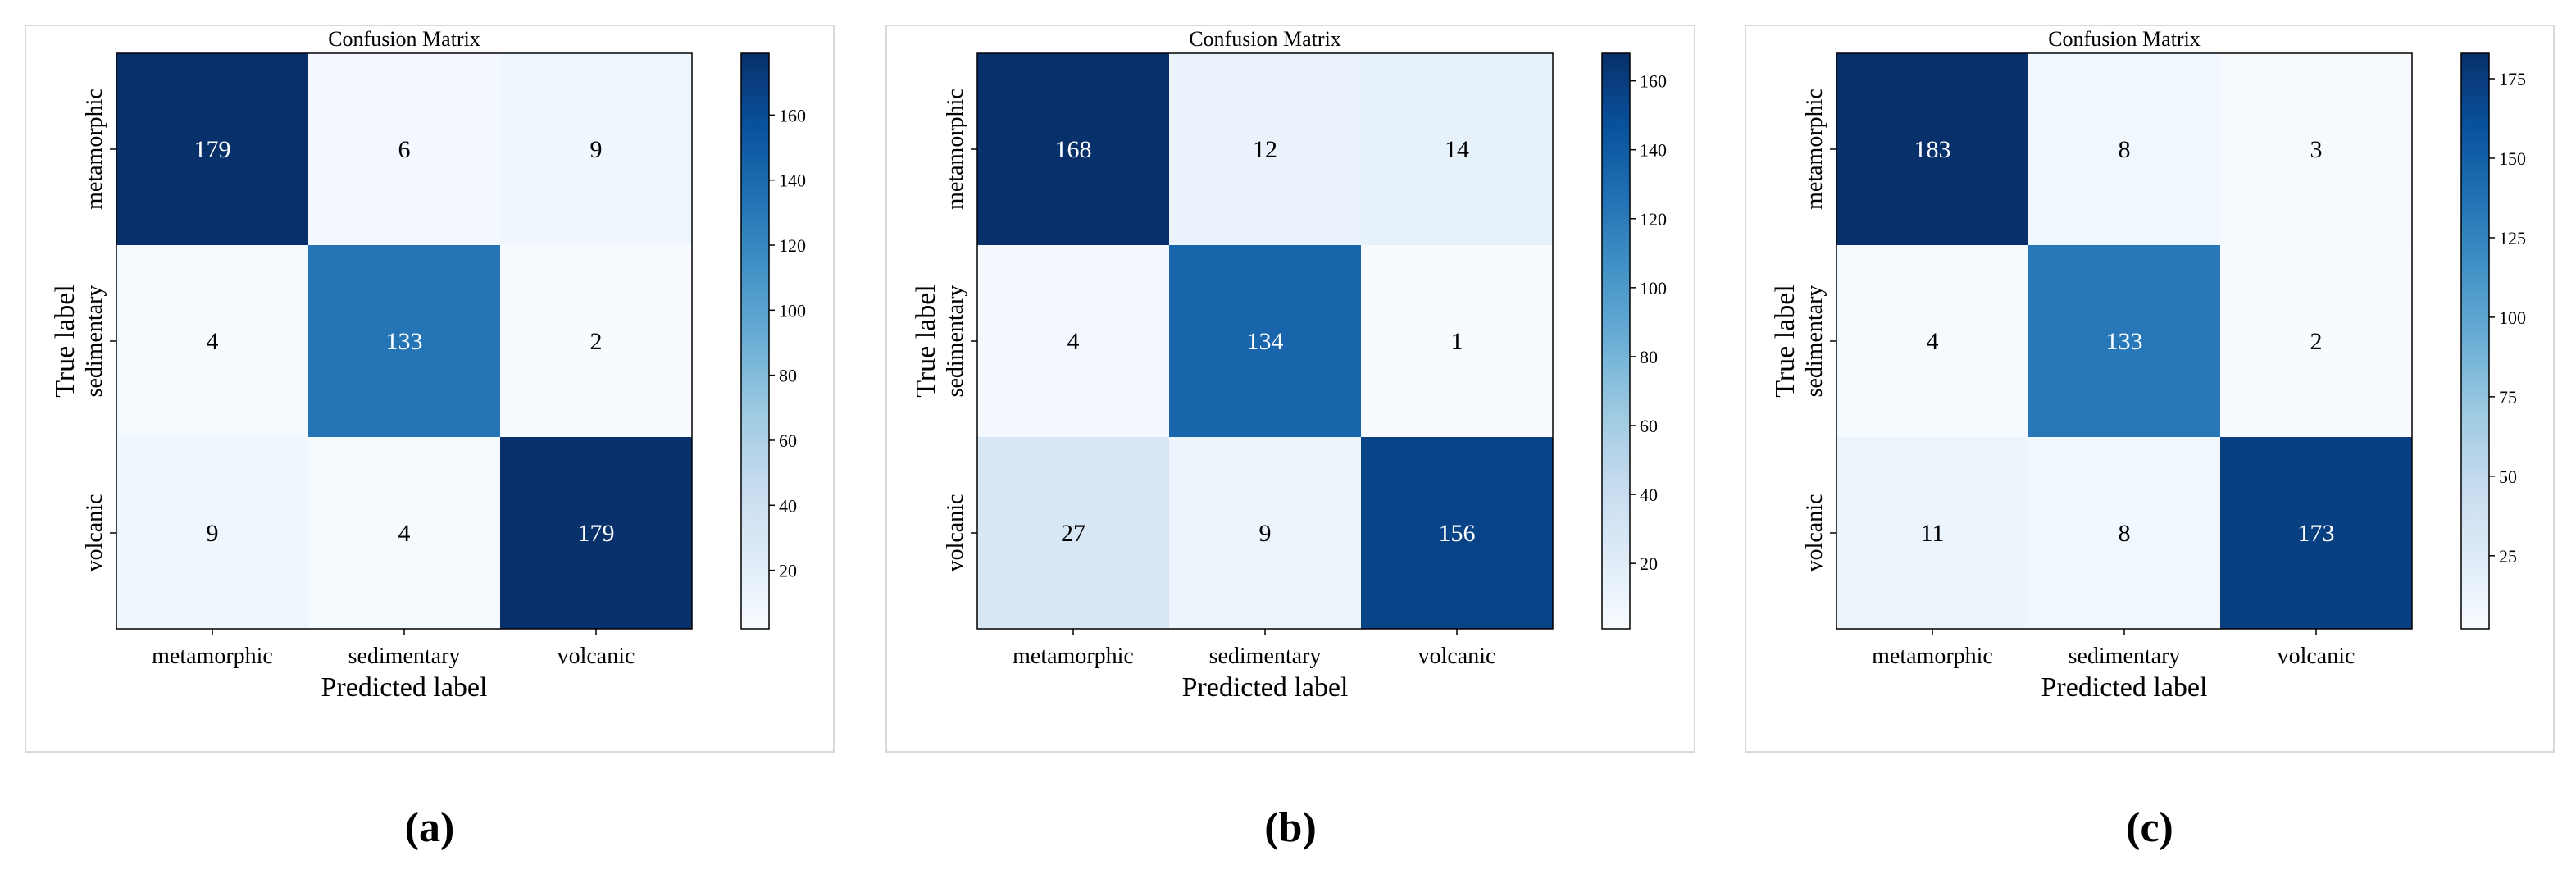 The height and width of the screenshot is (874, 2576). Describe the element at coordinates (429, 827) in the screenshot. I see `panel-caption-a: (a)` at that location.